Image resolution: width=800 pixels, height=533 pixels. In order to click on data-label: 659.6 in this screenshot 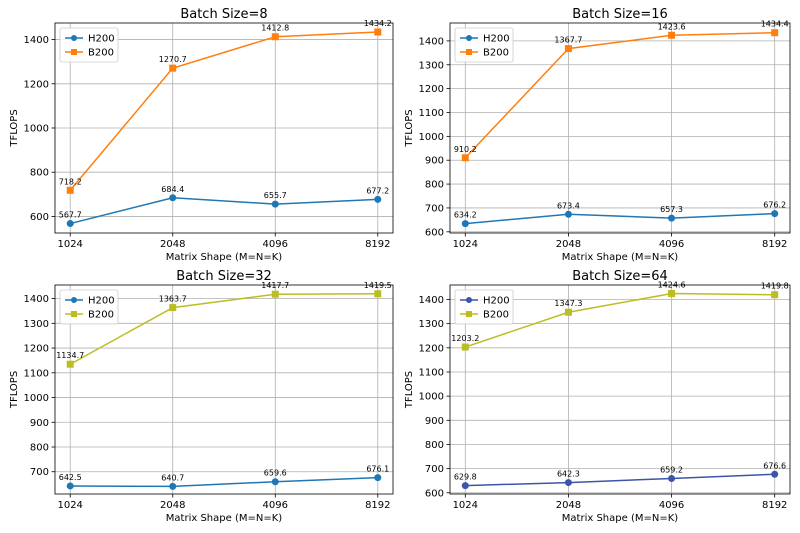, I will do `click(275, 473)`.